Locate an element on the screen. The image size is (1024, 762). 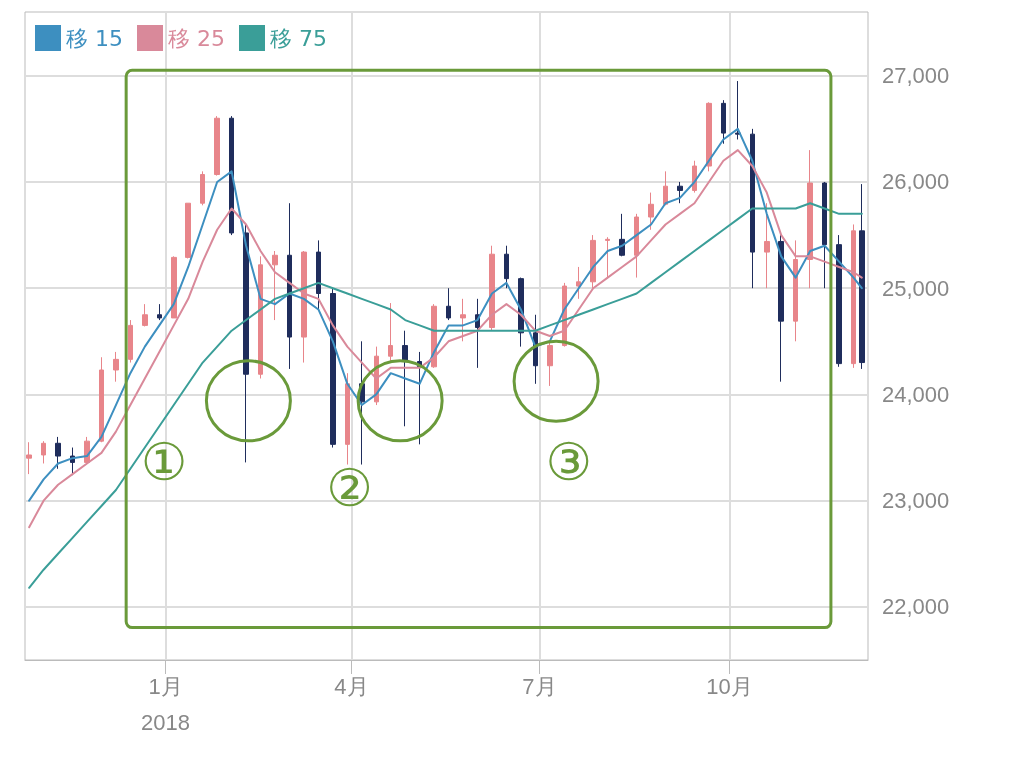
annotation: ③ is located at coordinates (569, 461).